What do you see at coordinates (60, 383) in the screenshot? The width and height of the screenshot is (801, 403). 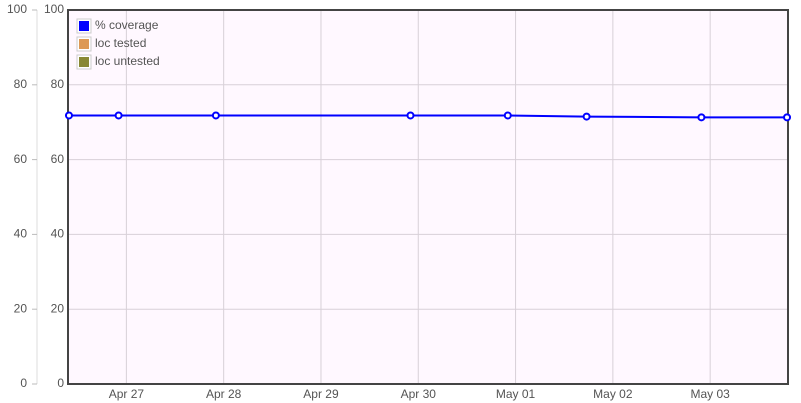 I see `y-tick-label: 0` at bounding box center [60, 383].